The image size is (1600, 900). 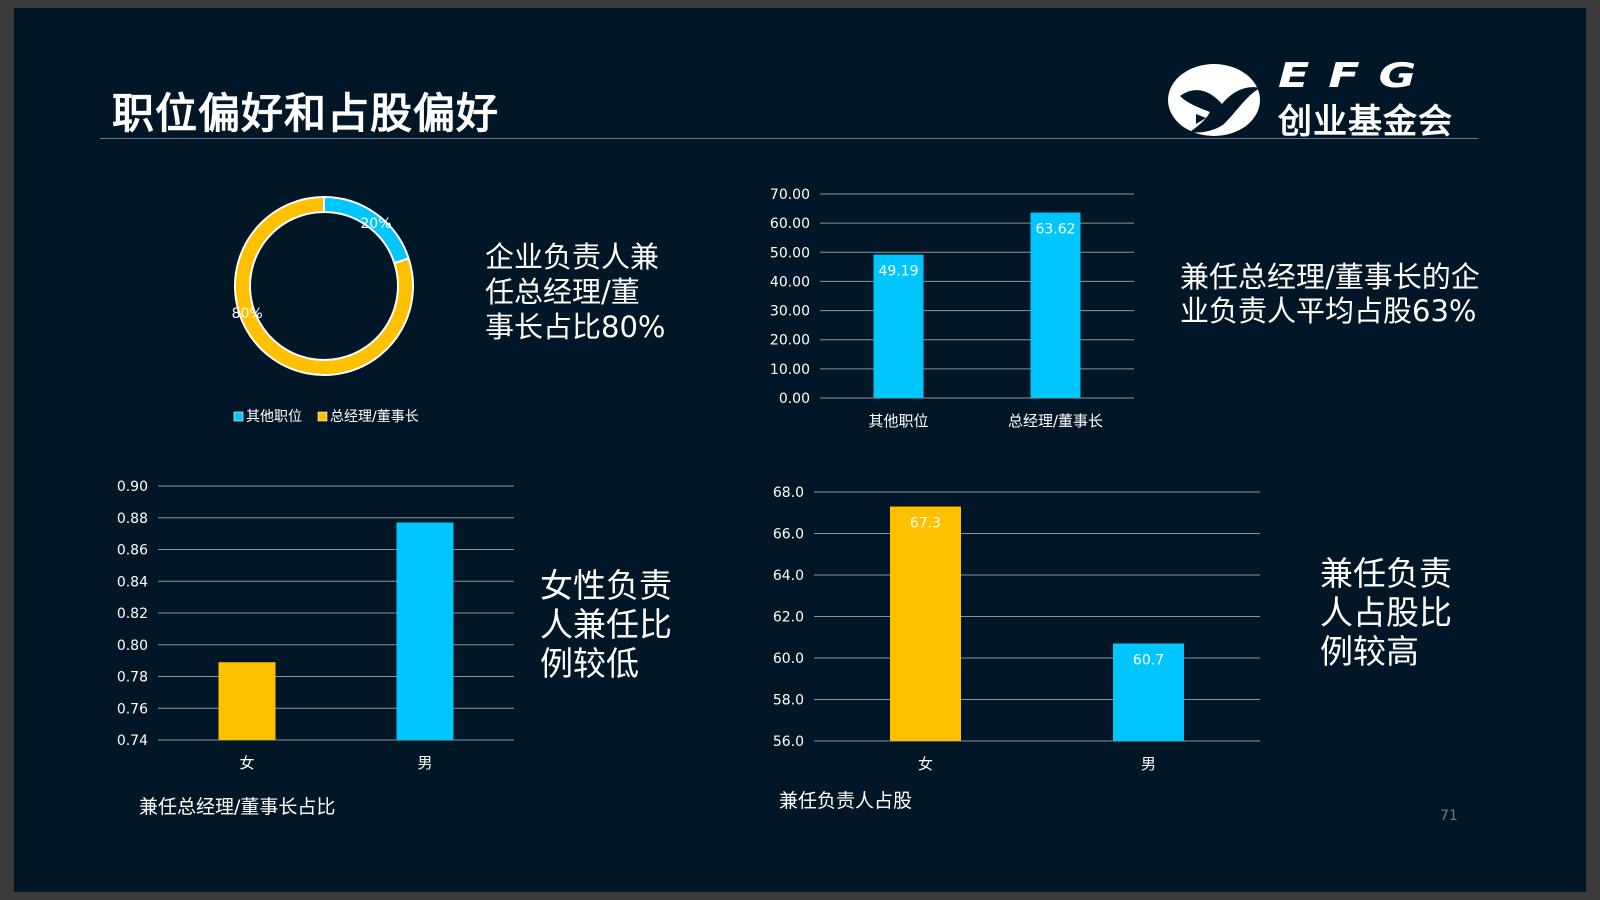 I want to click on chart-4-title: 兼任负责人占股, so click(x=846, y=801).